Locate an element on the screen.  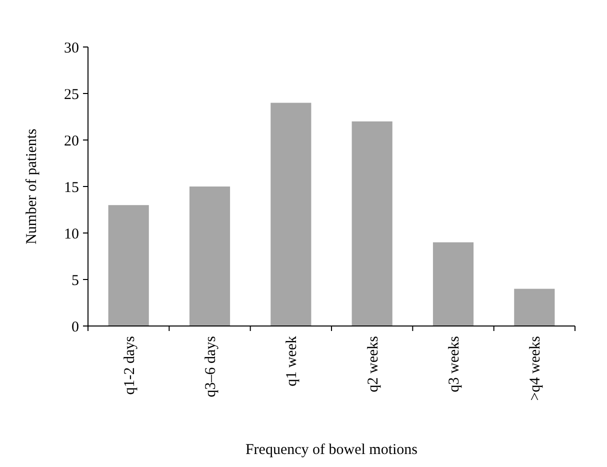
x-tick-label: q3–6 days is located at coordinates (211, 367).